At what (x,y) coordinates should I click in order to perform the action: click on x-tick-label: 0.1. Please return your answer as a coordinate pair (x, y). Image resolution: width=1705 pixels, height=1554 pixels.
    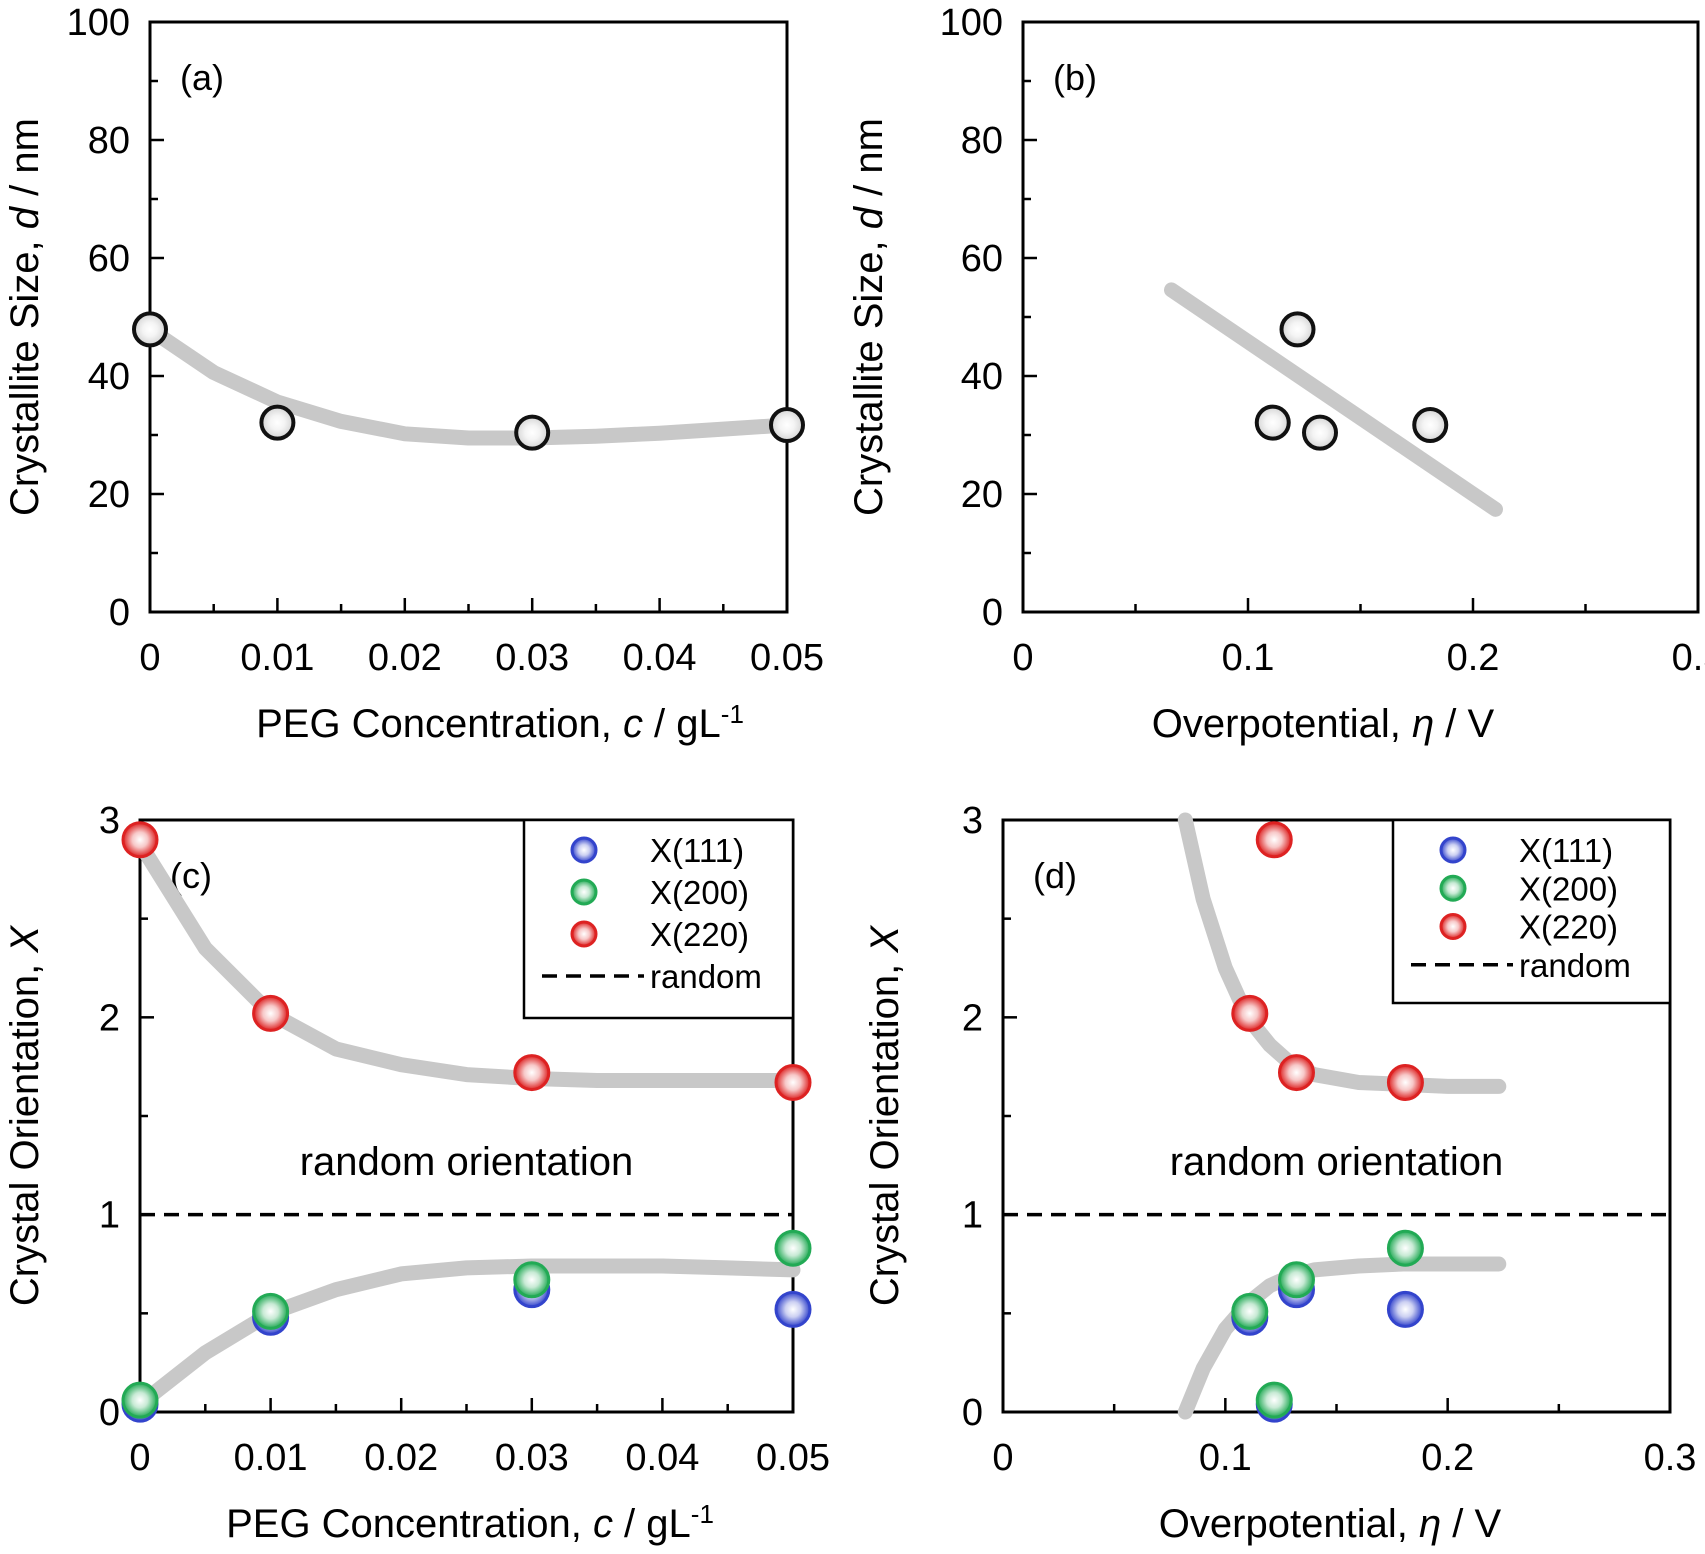
    Looking at the image, I should click on (1248, 658).